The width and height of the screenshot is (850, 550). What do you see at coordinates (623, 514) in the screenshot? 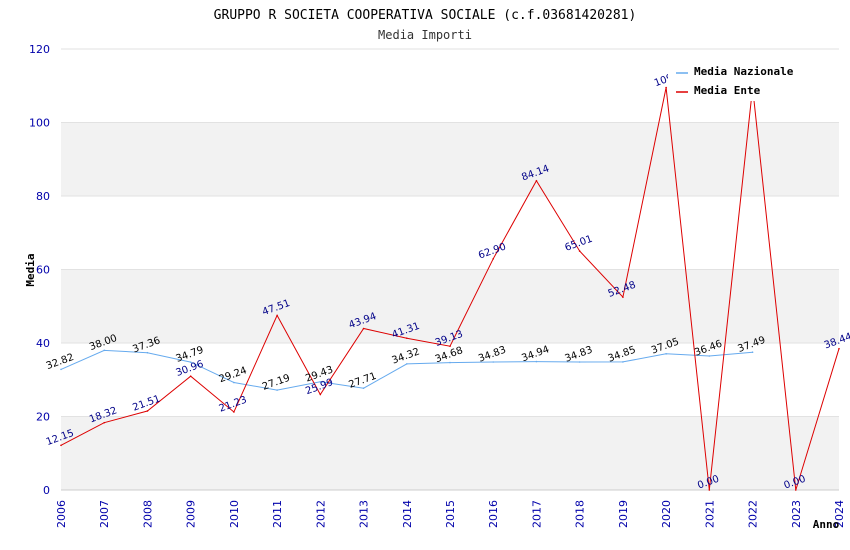
I see `x-tick-label: 2019` at bounding box center [623, 514].